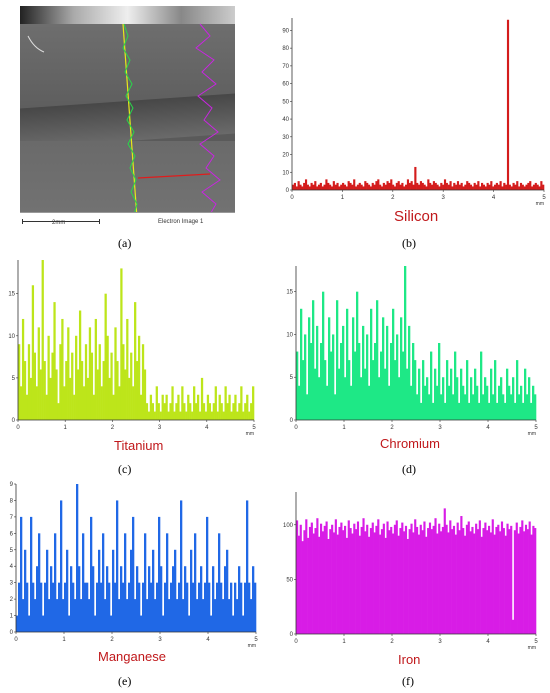  I want to click on caption-f: (f), so click(408, 681).